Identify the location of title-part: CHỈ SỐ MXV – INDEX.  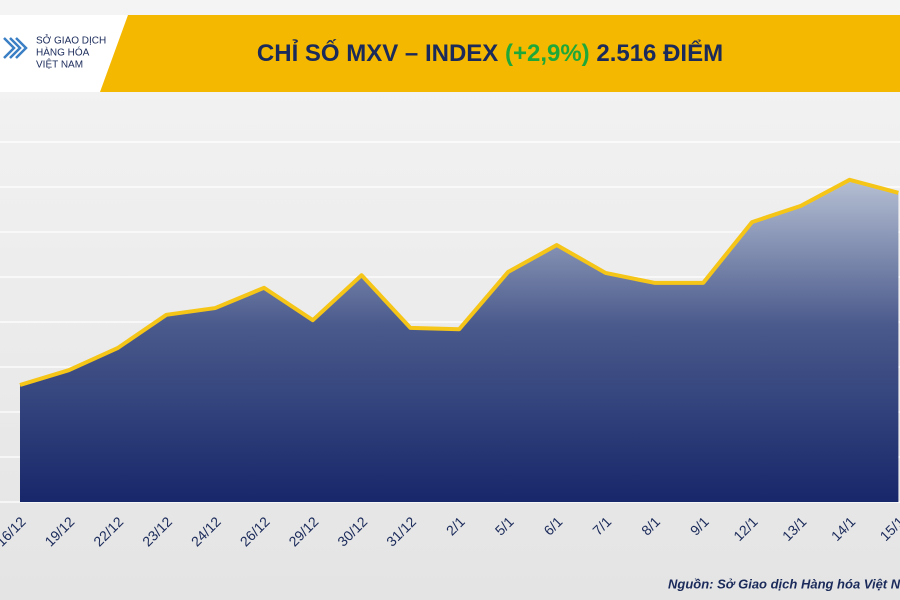
(377, 52).